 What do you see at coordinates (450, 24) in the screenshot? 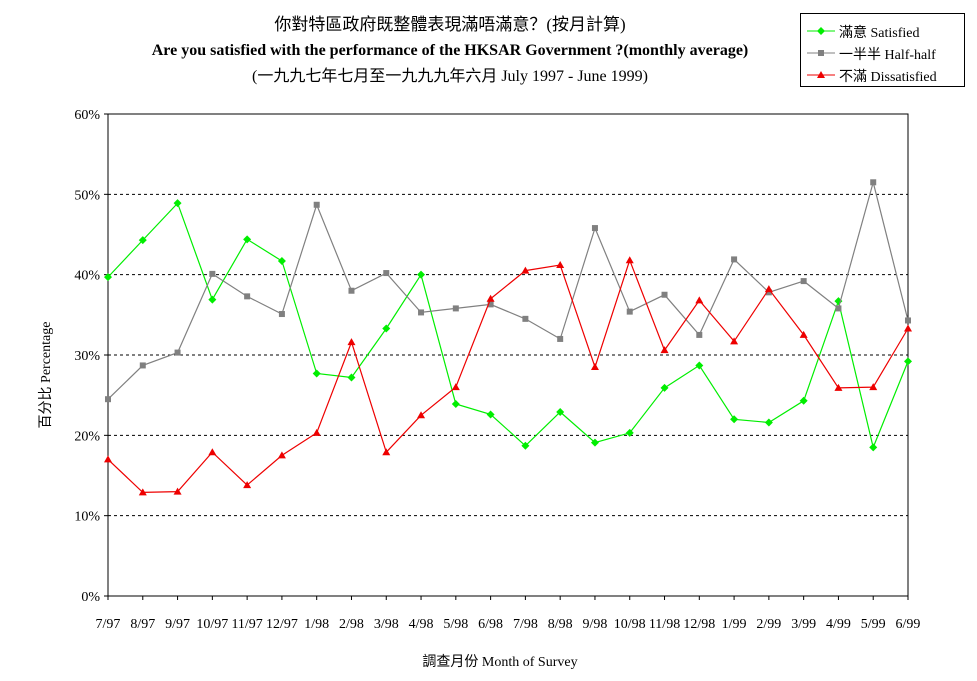
I see `chart-title: 你對特區政府既整體表現滿唔滿意？(按月計算)` at bounding box center [450, 24].